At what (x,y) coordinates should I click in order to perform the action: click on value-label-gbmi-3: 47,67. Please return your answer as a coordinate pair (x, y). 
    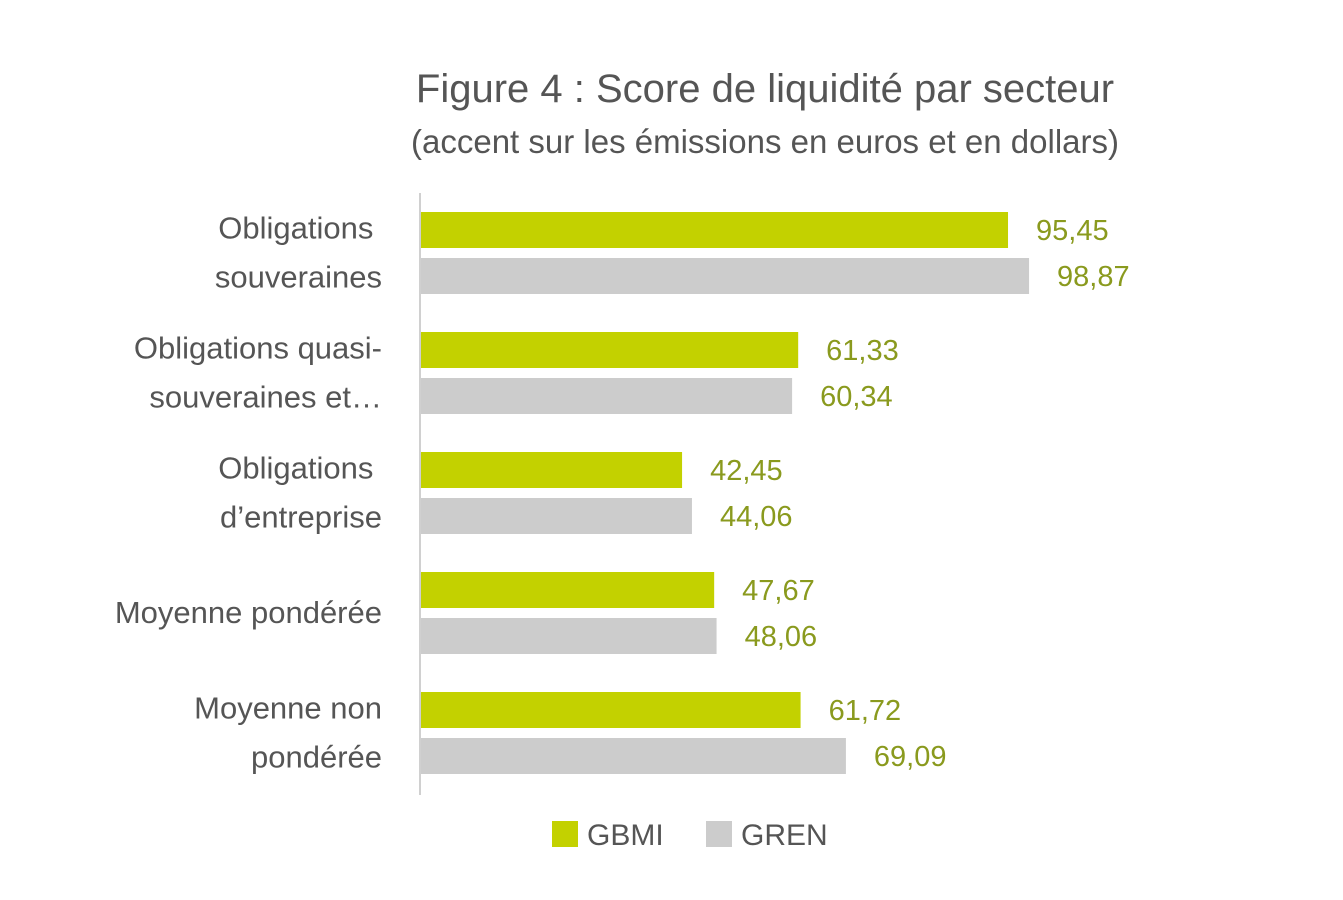
    Looking at the image, I should click on (778, 591).